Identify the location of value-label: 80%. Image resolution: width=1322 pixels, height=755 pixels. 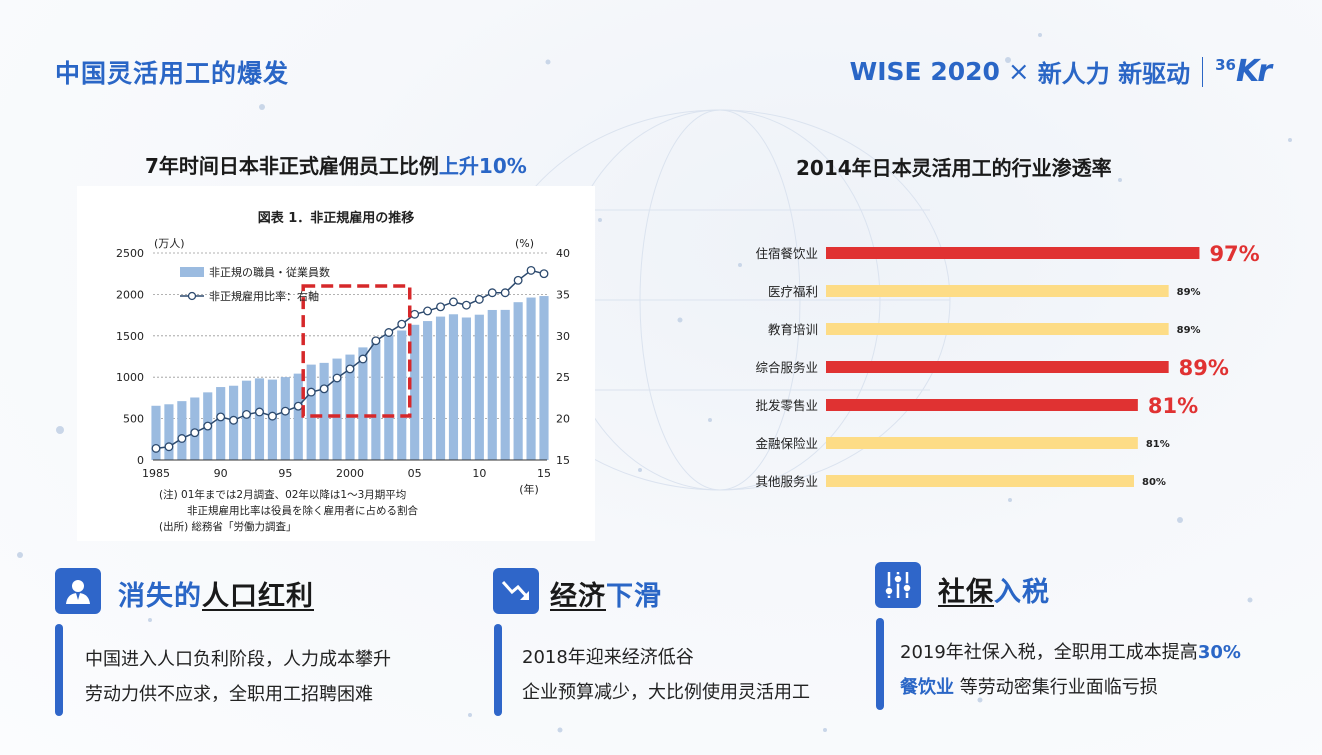
(1154, 482).